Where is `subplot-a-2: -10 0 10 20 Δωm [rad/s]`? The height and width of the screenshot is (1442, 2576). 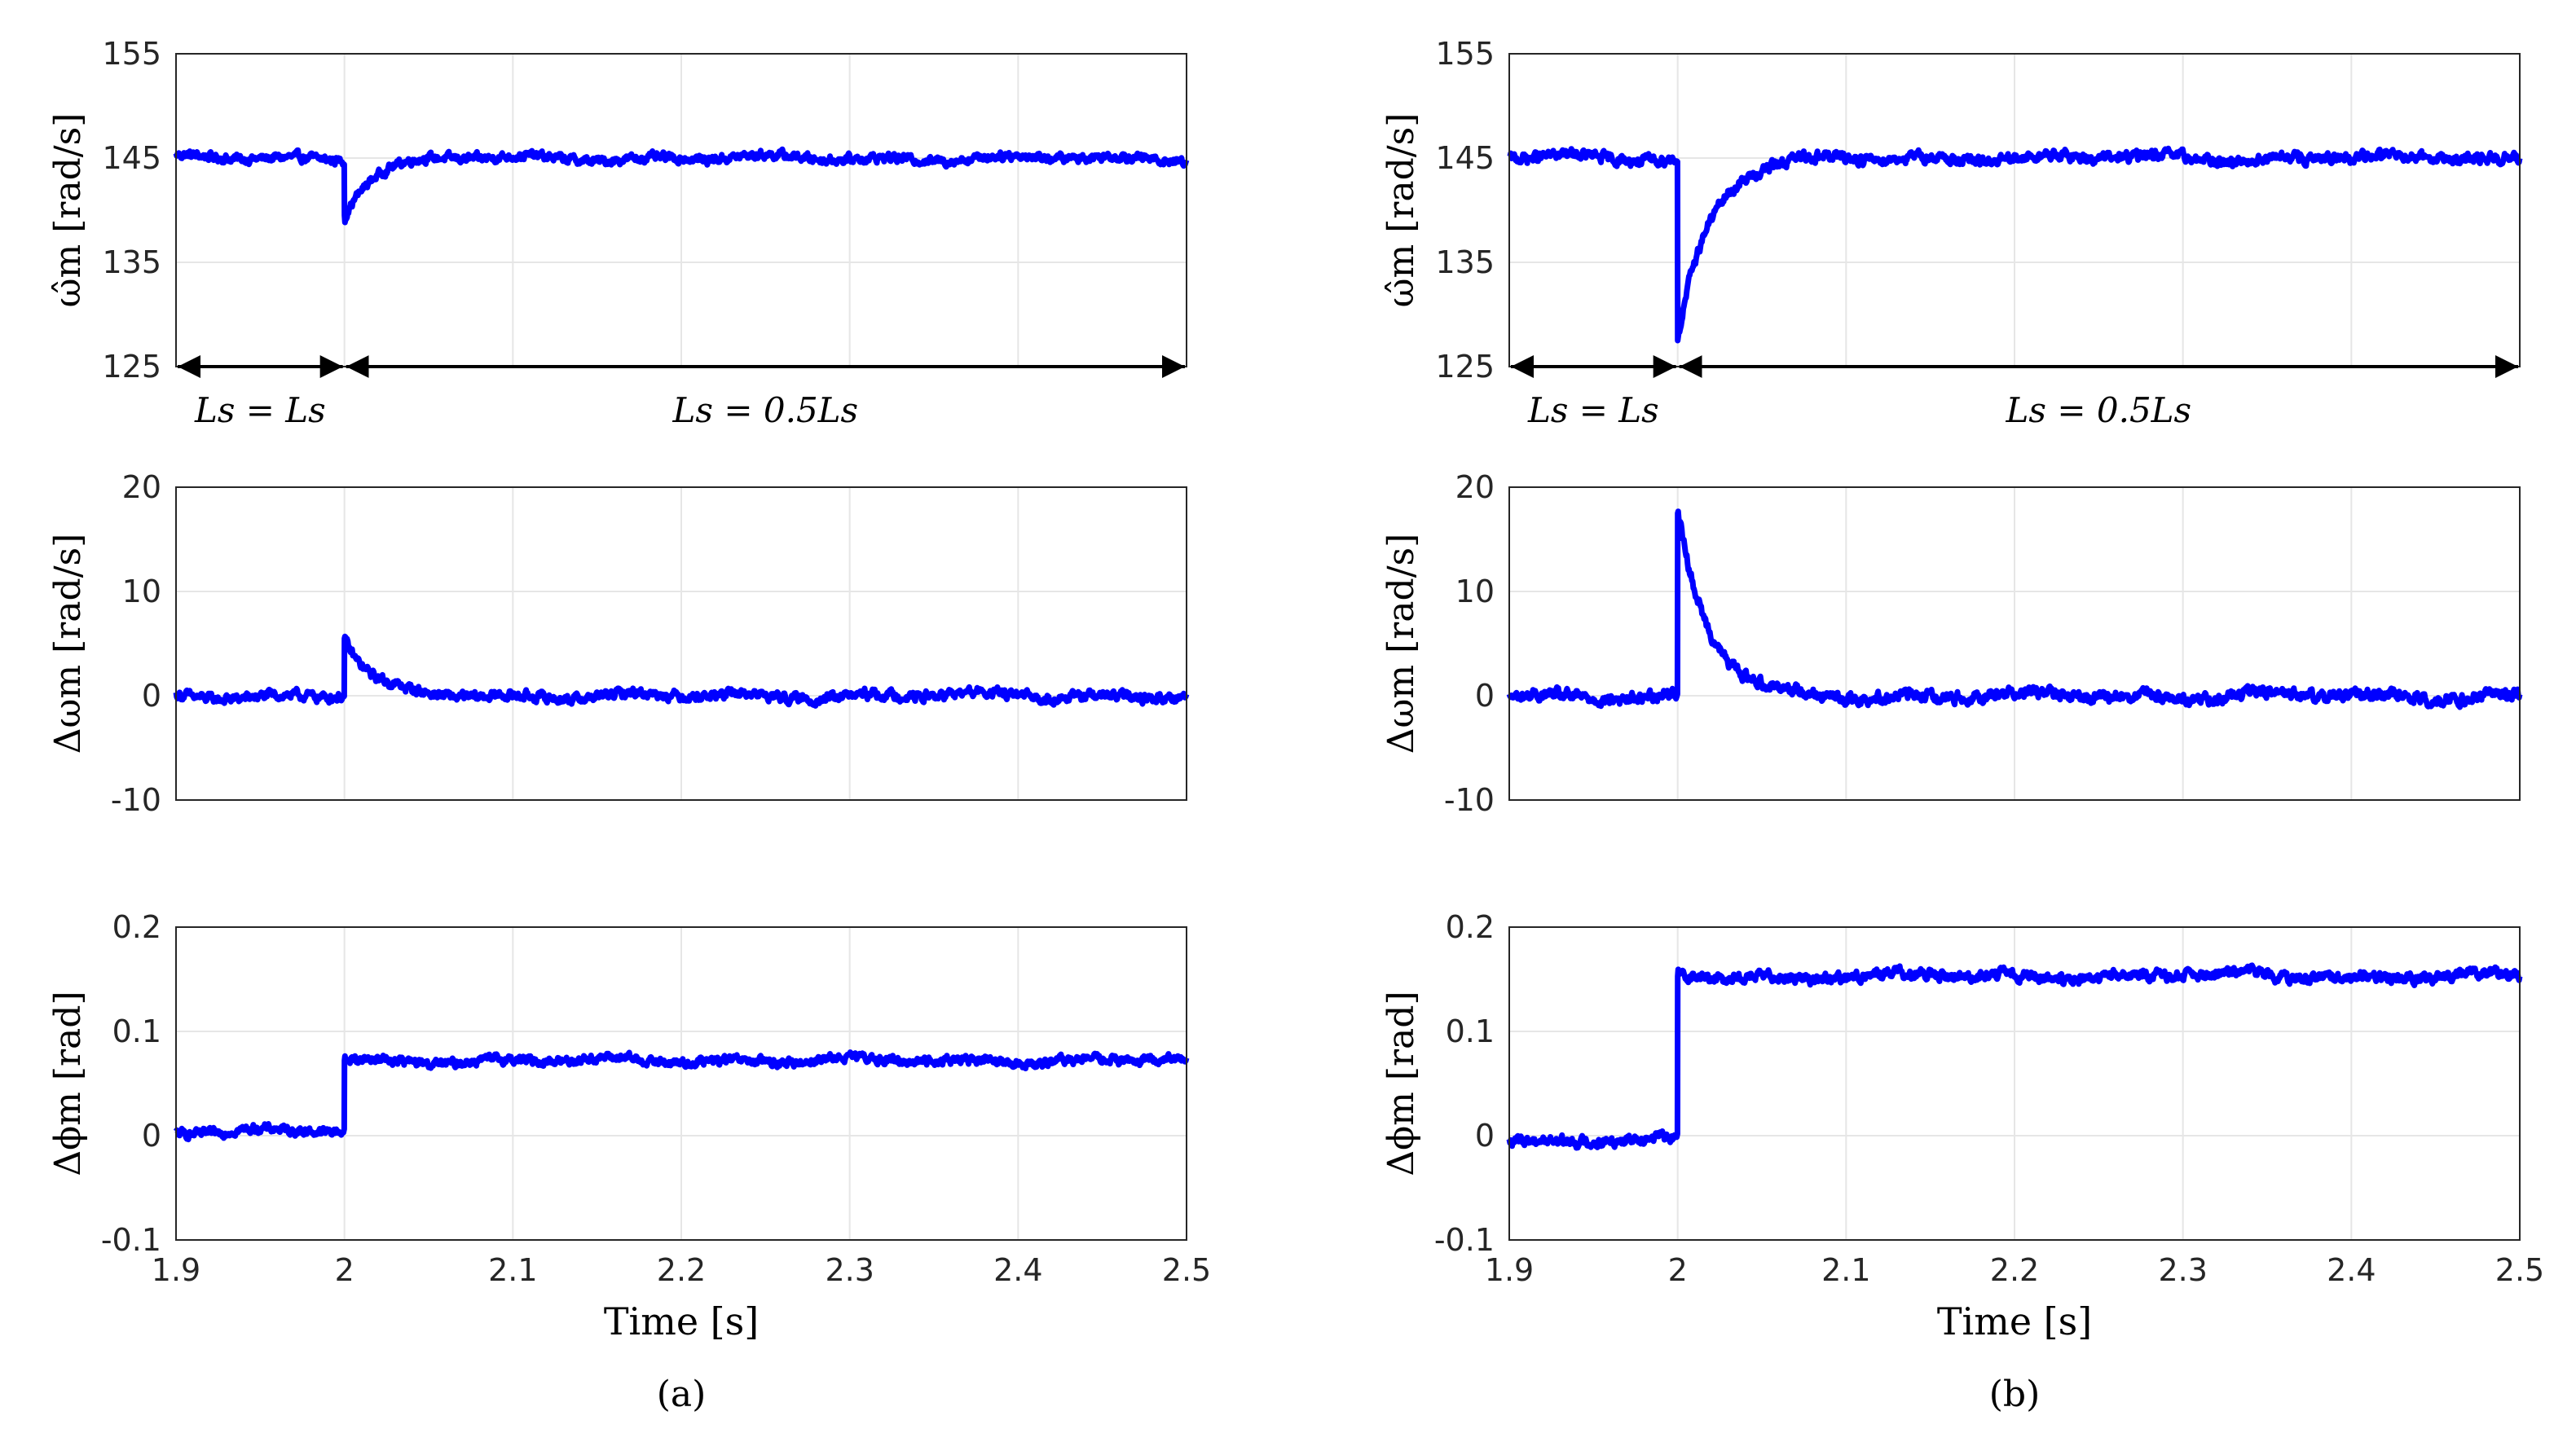
subplot-a-2: -10 0 10 20 Δωm [rad/s] is located at coordinates (618, 643).